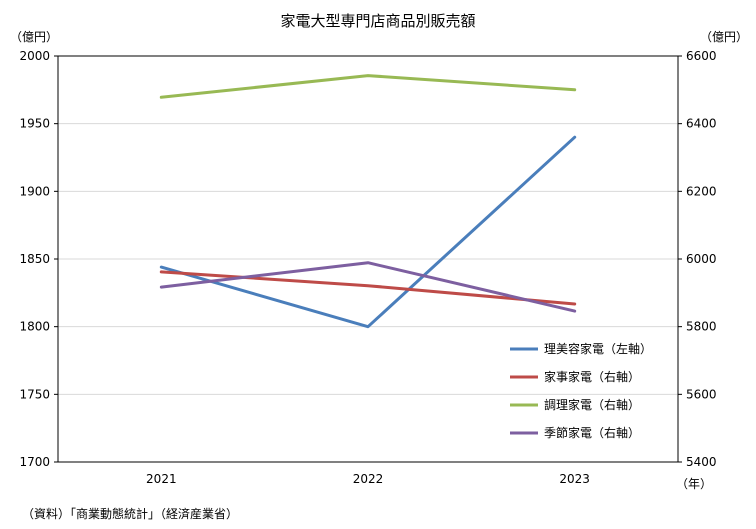 This screenshot has height=529, width=756. I want to click on right-tick-label: 5400, so click(701, 462).